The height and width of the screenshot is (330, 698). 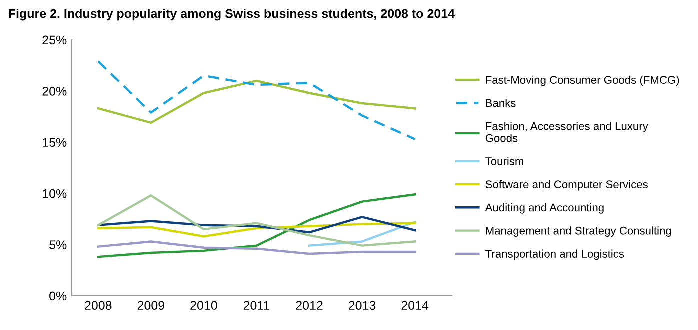 I want to click on y-tick-label: 20%, so click(x=54, y=91).